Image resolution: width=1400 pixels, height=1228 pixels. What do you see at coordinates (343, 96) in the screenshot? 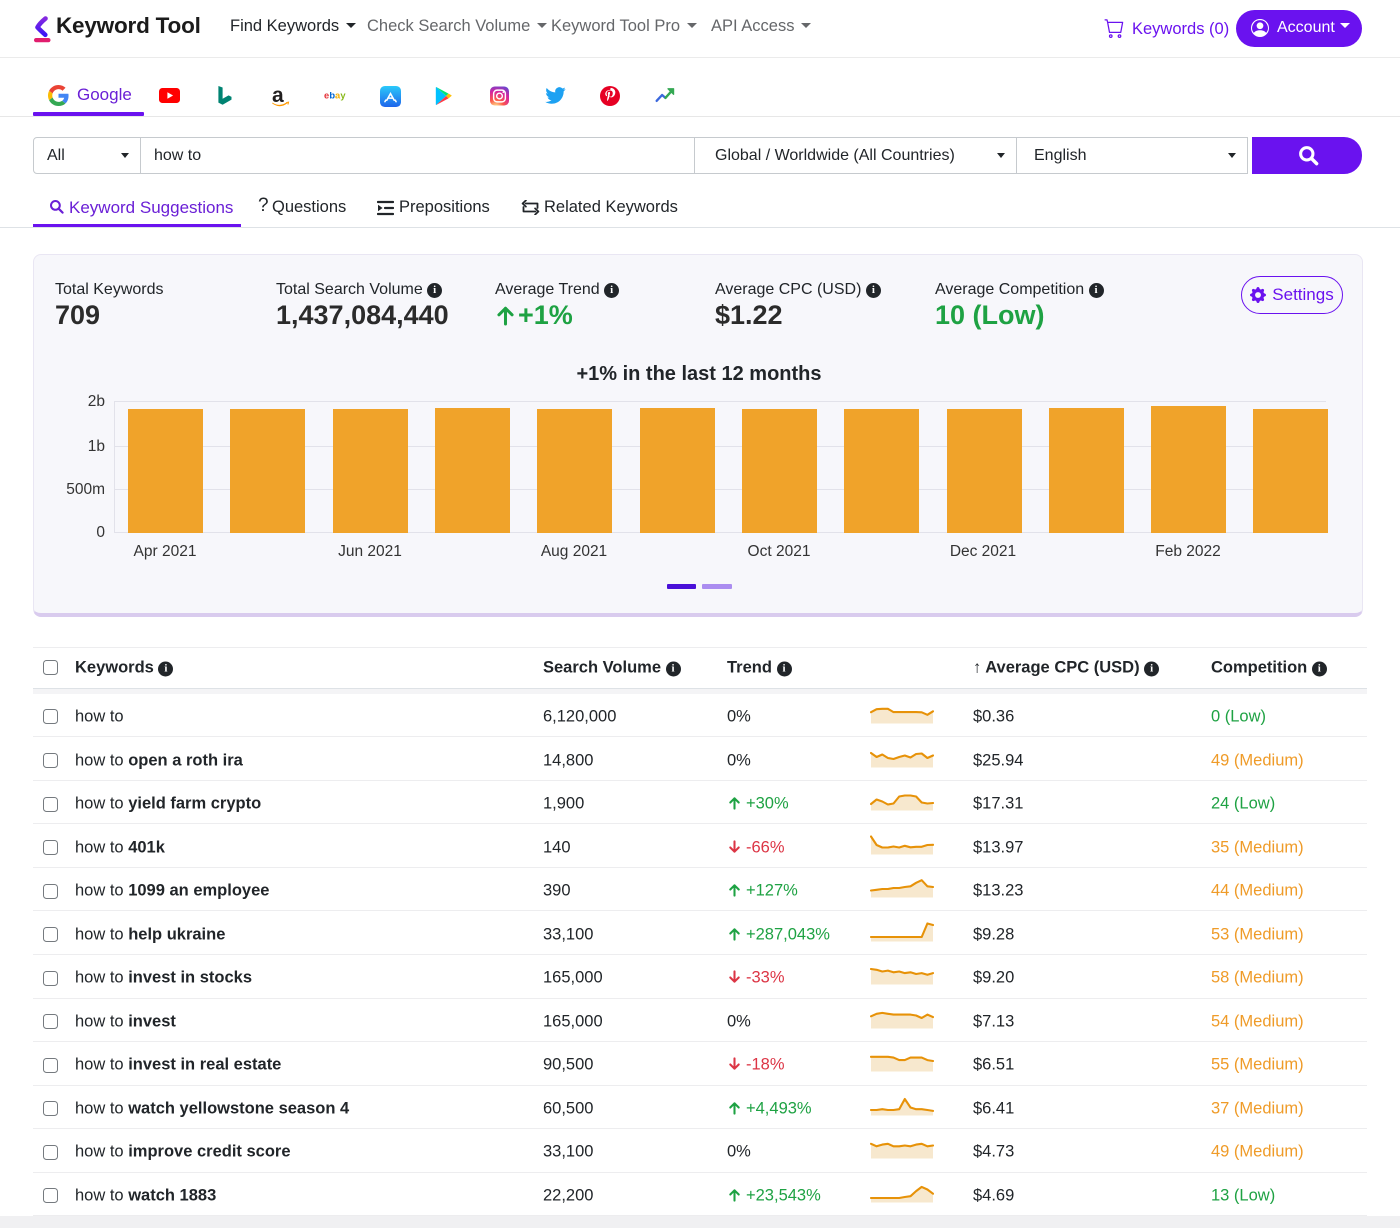
I see `svg-text: y` at bounding box center [343, 96].